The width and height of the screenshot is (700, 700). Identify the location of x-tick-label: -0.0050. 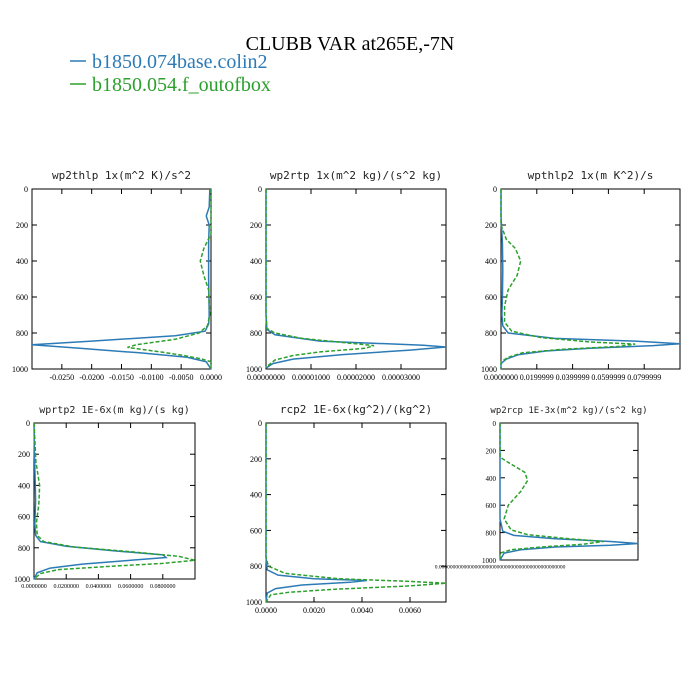
(181, 377).